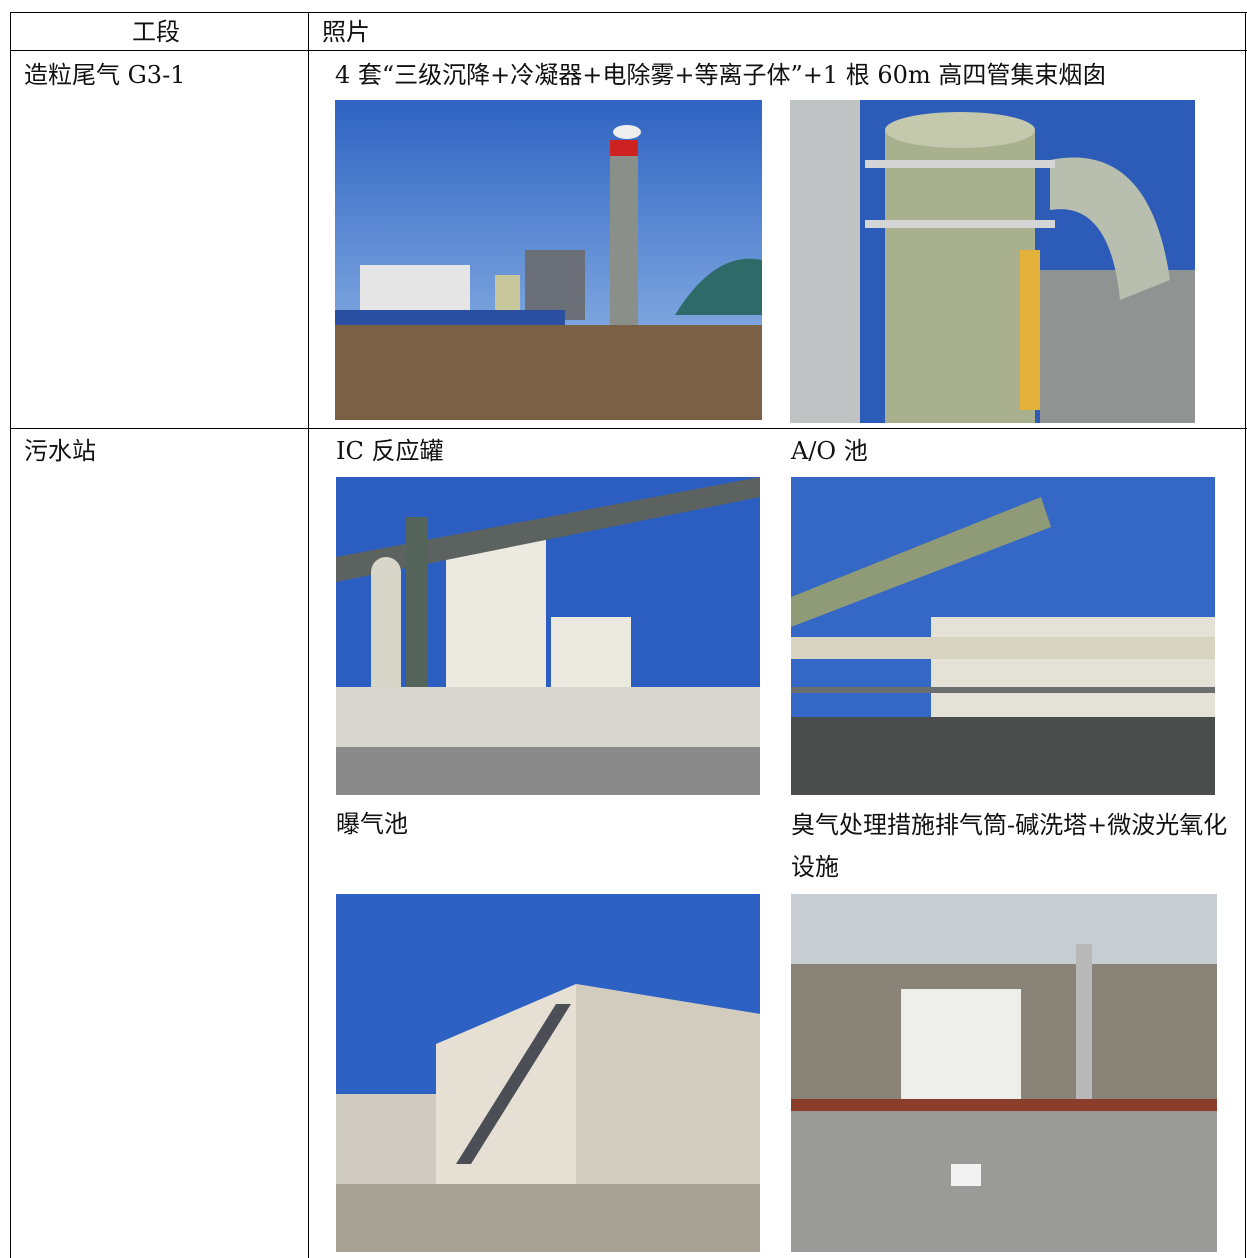 This screenshot has height=1258, width=1247. I want to click on section-label: 污水站, so click(60, 451).